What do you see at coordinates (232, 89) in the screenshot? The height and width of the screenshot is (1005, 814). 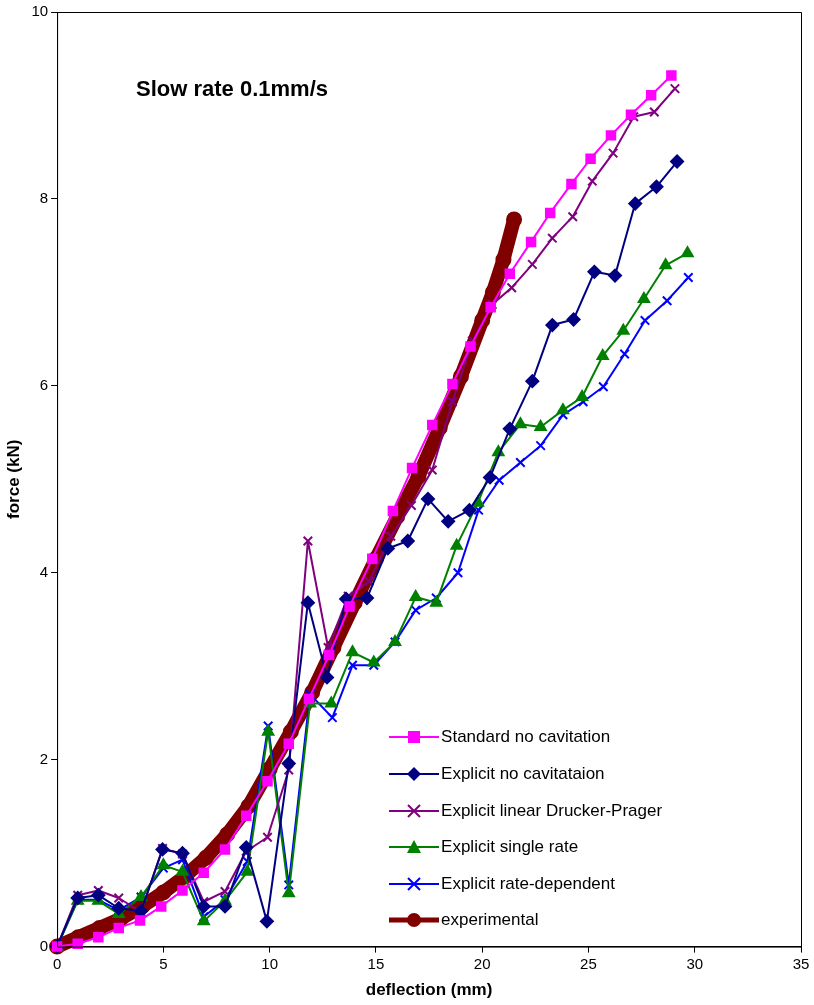 I see `annotation: Slow rate 0.1mm/s` at bounding box center [232, 89].